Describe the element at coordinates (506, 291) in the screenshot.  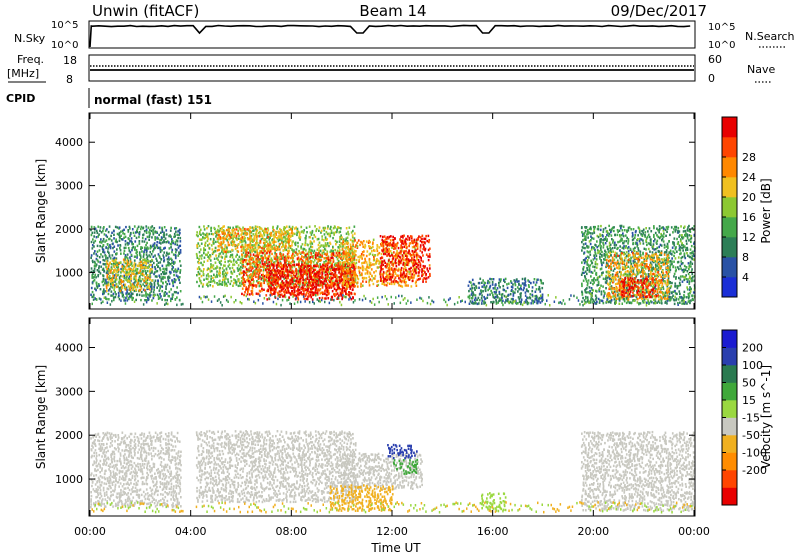
I see `scatter-region` at that location.